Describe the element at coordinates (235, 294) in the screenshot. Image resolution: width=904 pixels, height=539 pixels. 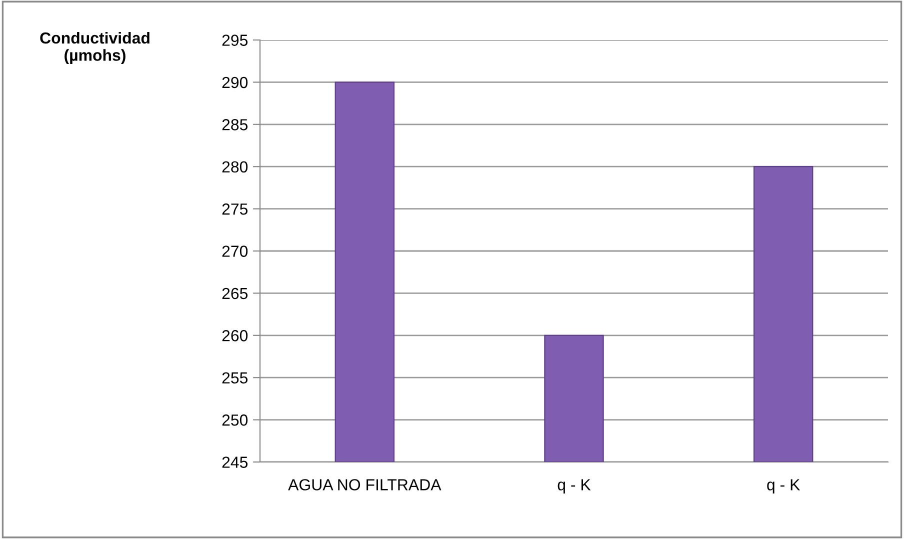
I see `y-tick-label: 265` at that location.